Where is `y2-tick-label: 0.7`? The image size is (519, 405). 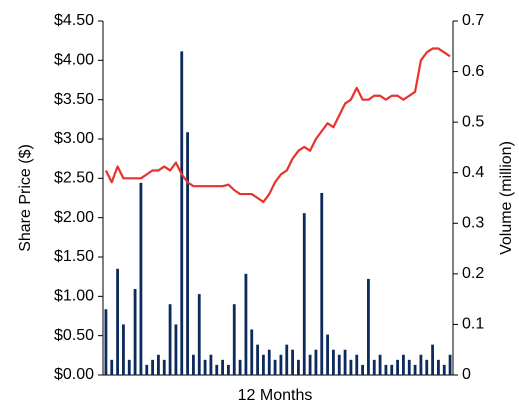 y2-tick-label: 0.7 is located at coordinates (473, 20).